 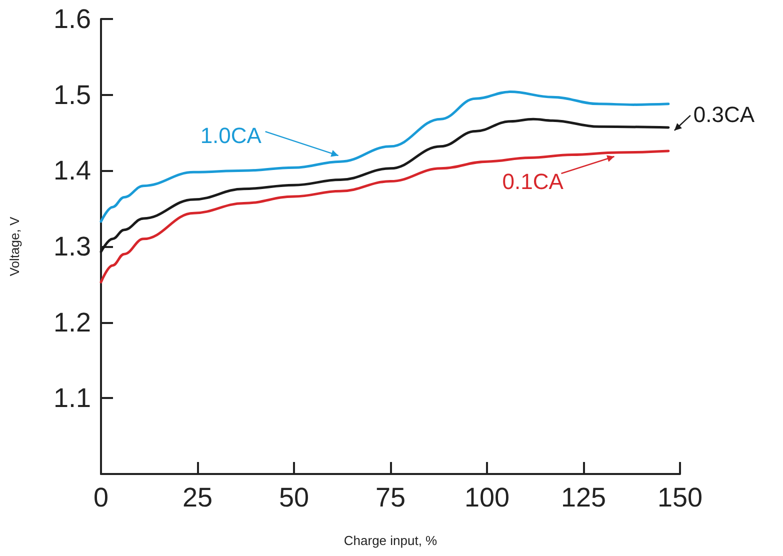 What do you see at coordinates (487, 497) in the screenshot?
I see `x-tick-label: 100` at bounding box center [487, 497].